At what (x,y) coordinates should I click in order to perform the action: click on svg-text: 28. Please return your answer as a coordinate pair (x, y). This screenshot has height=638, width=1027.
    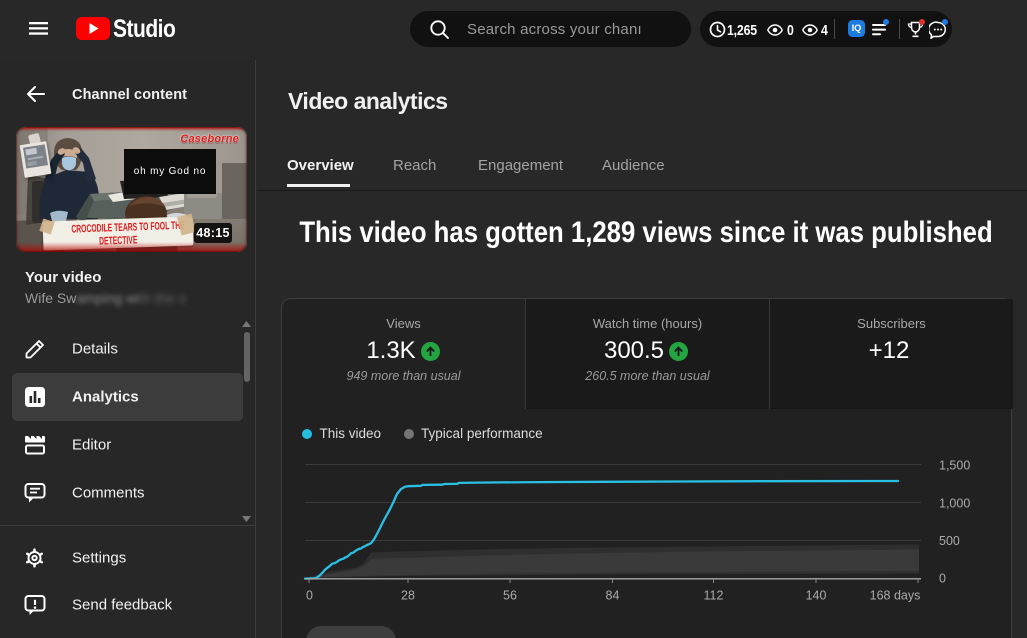
    Looking at the image, I should click on (408, 596).